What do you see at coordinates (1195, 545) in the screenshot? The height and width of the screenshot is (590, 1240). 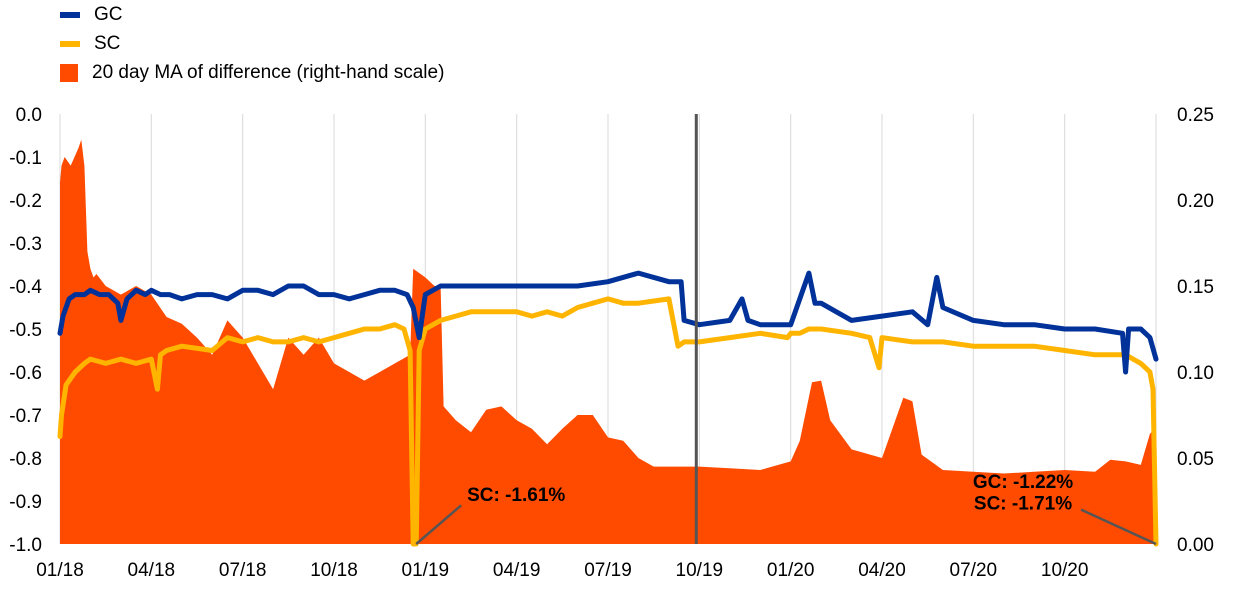 I see `y-right-tick-label: 0.00` at bounding box center [1195, 545].